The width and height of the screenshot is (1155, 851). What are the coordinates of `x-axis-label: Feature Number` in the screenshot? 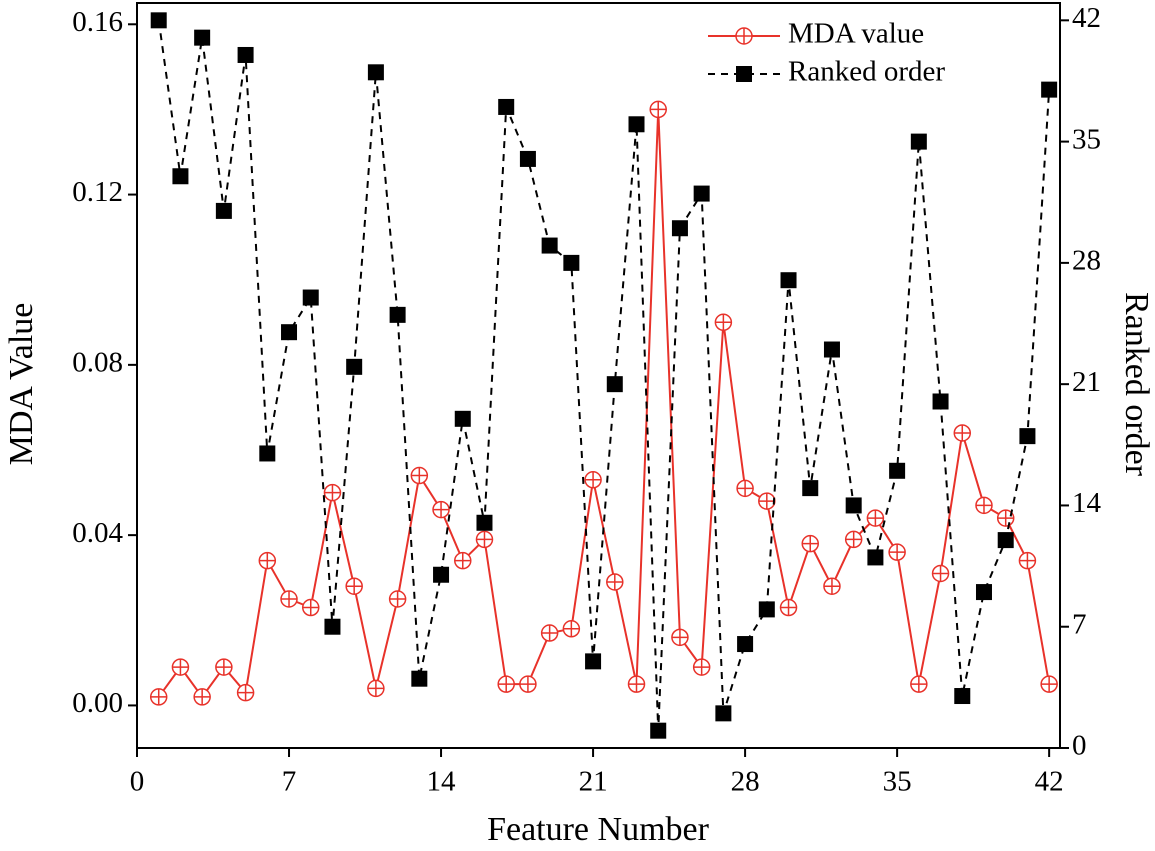 It's located at (598, 829).